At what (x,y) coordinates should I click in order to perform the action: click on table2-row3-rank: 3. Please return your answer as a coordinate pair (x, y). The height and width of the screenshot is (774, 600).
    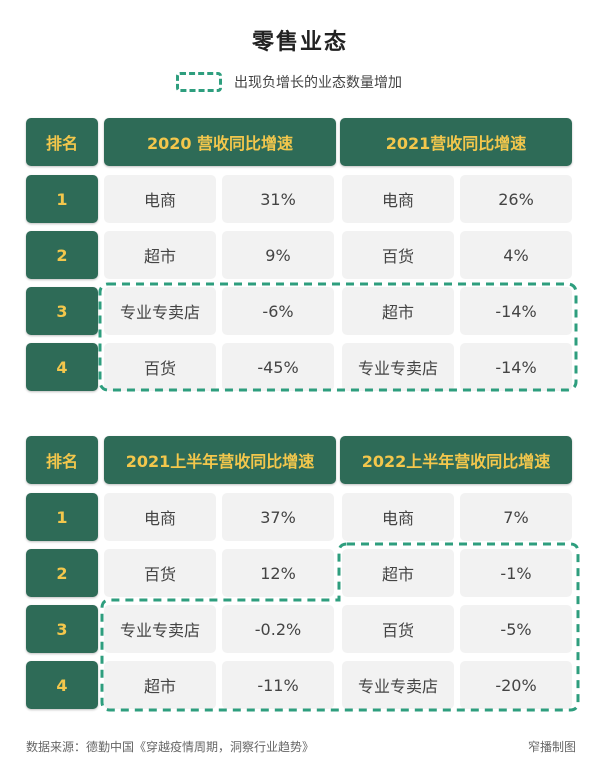
    Looking at the image, I should click on (62, 629).